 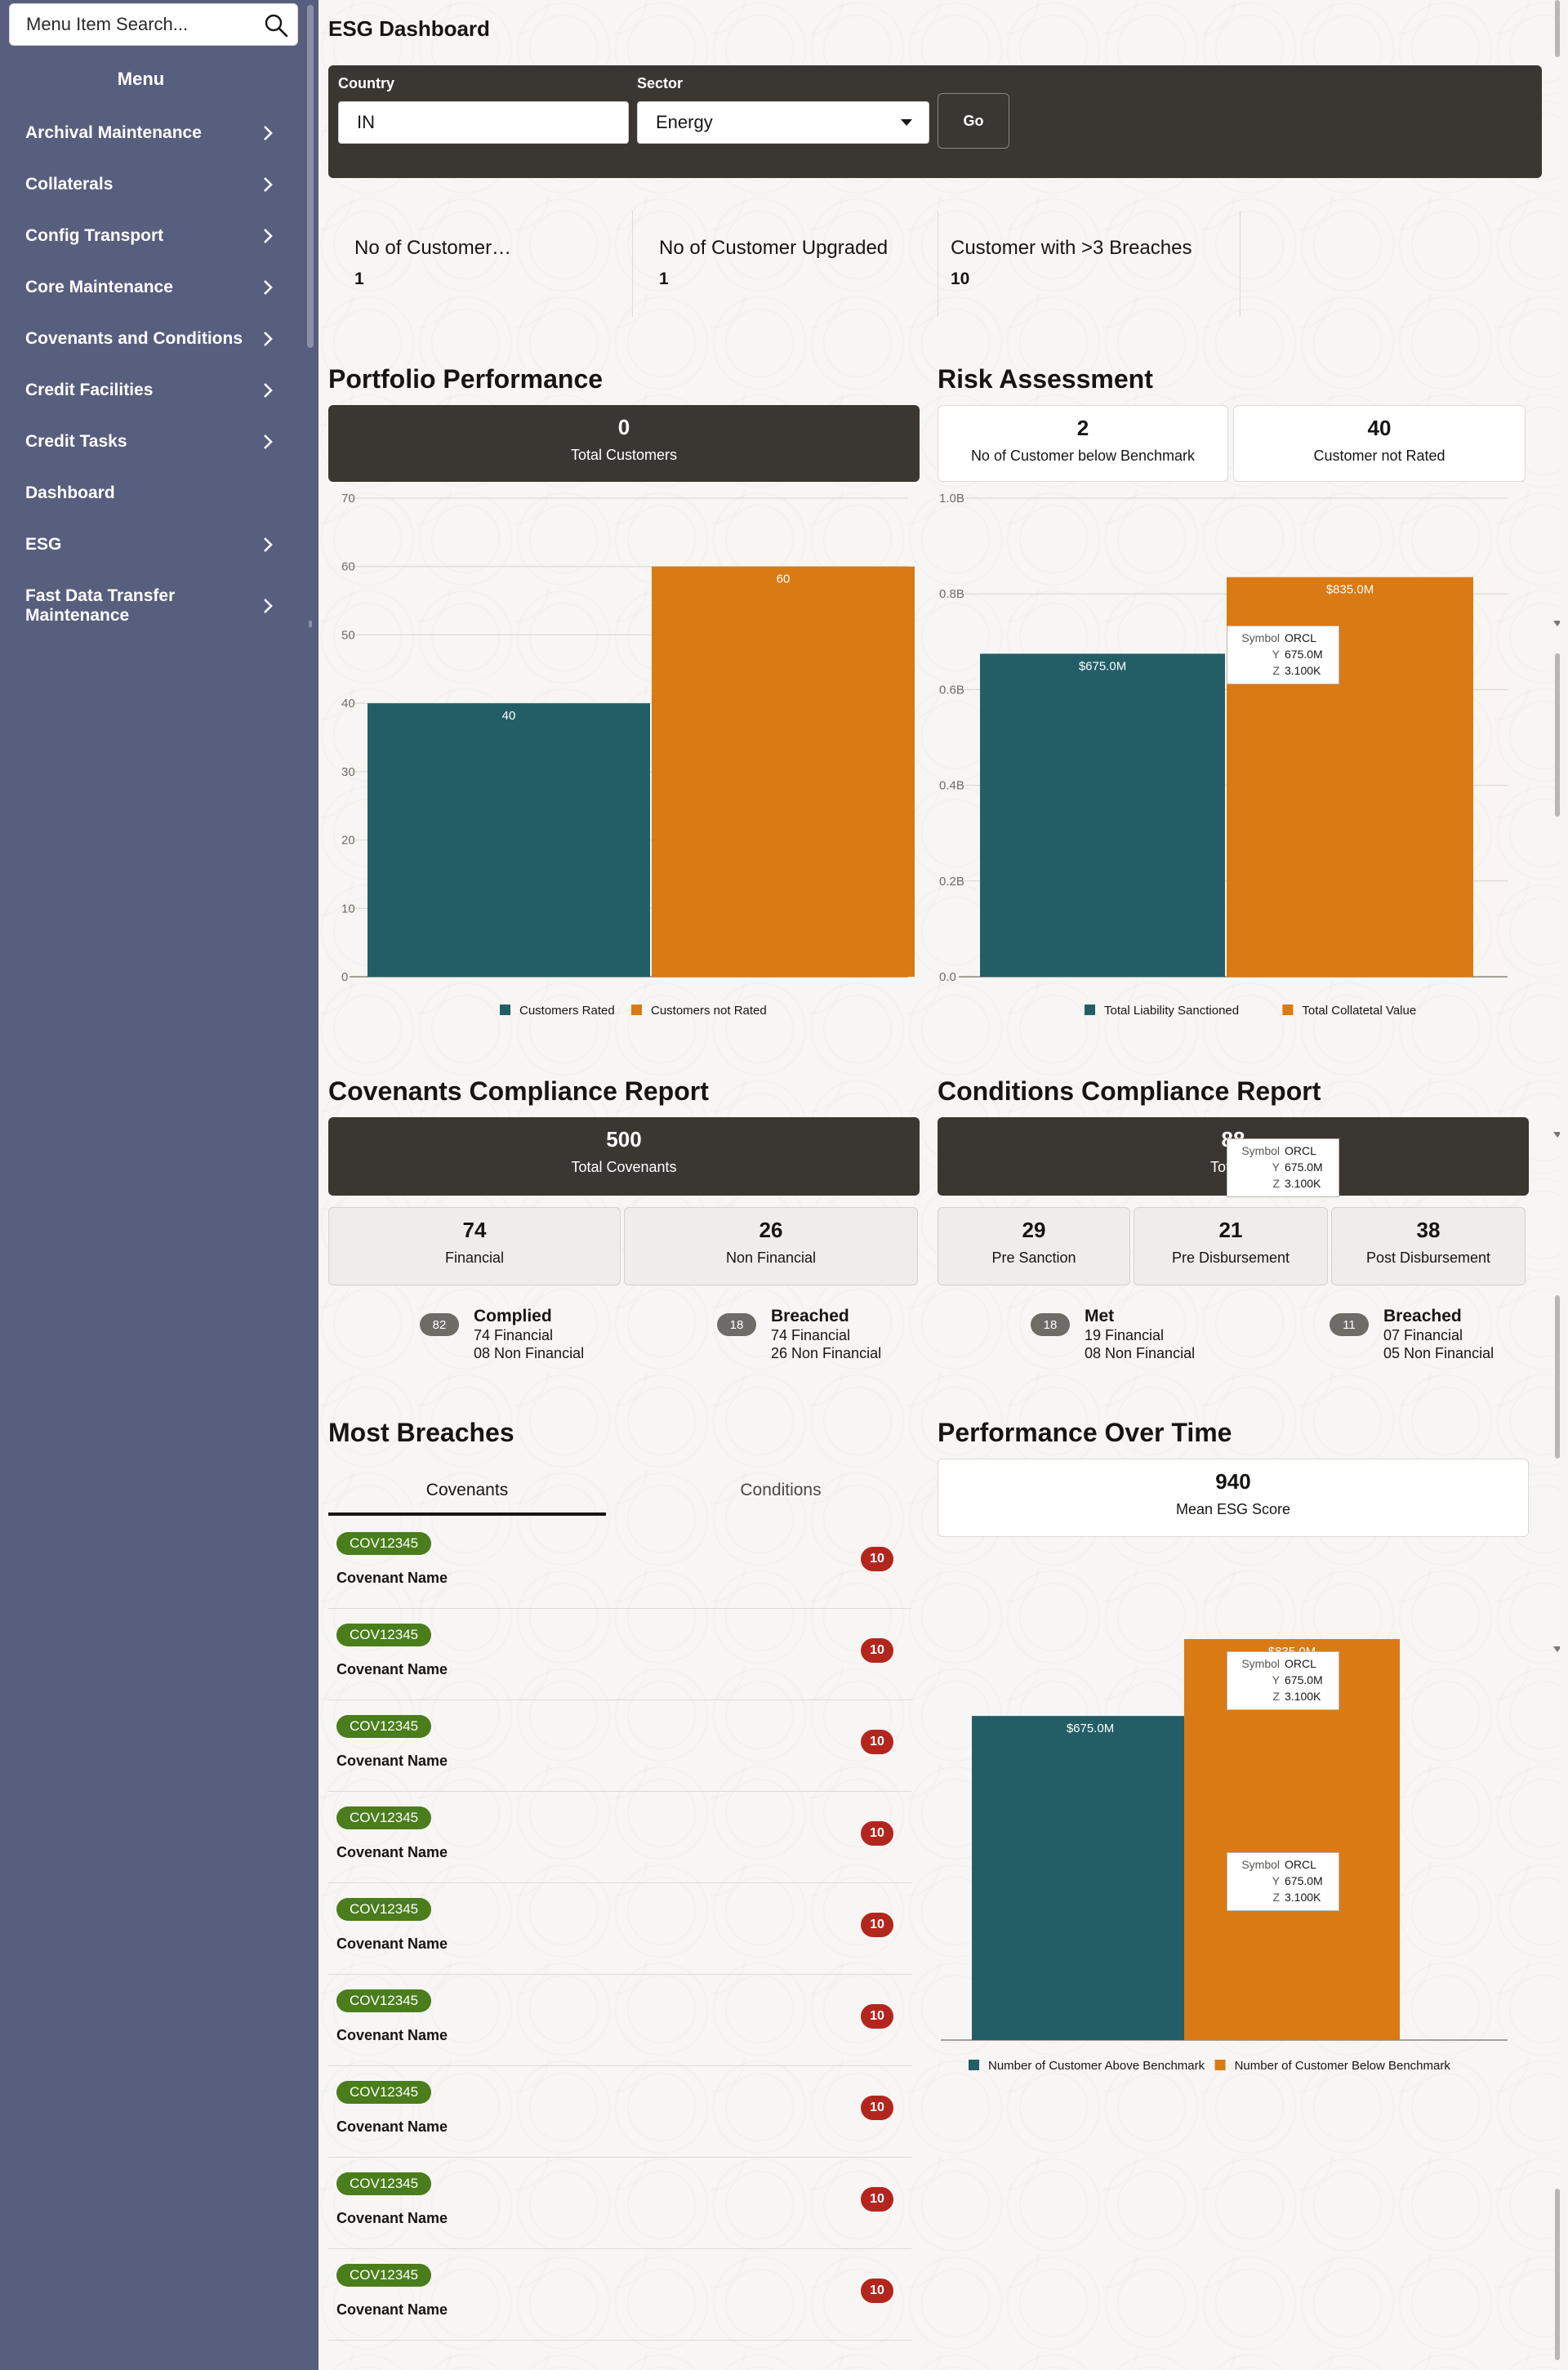 What do you see at coordinates (310, 176) in the screenshot?
I see `sidebar-scrollbar` at bounding box center [310, 176].